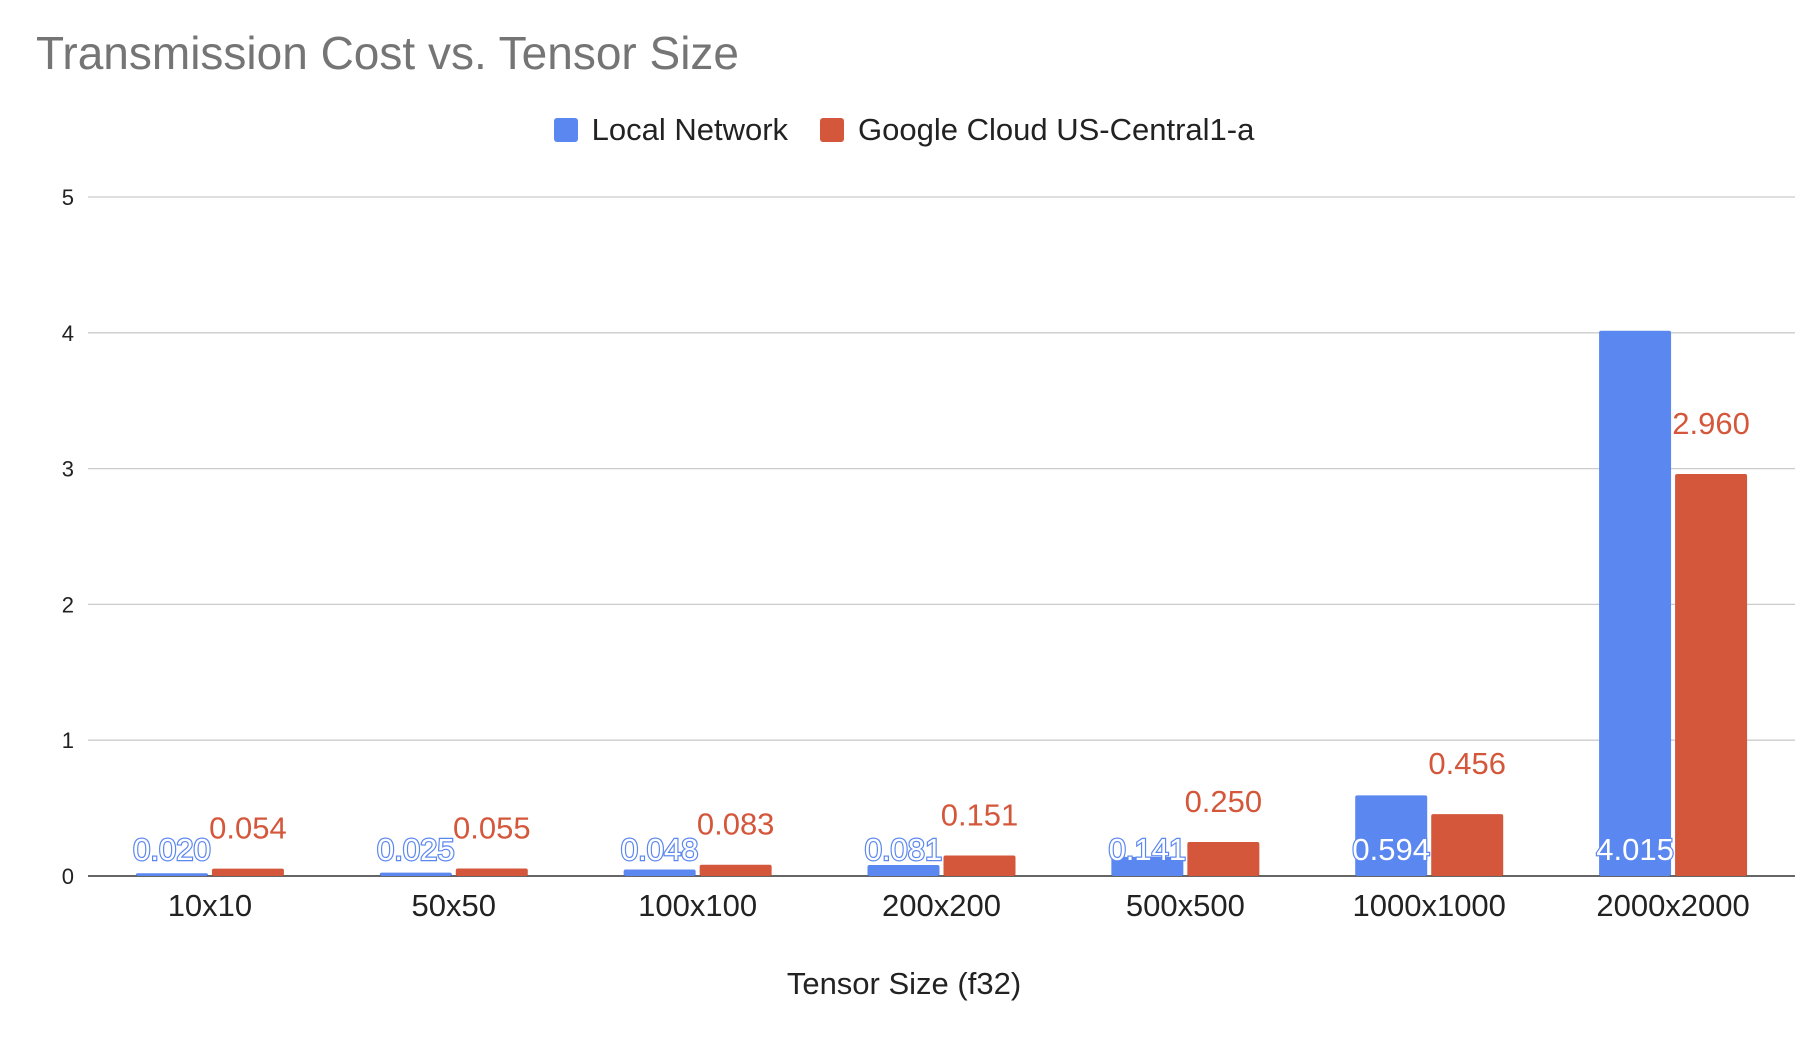 This screenshot has width=1808, height=1042. I want to click on legend-swatch-google-cloud, so click(832, 130).